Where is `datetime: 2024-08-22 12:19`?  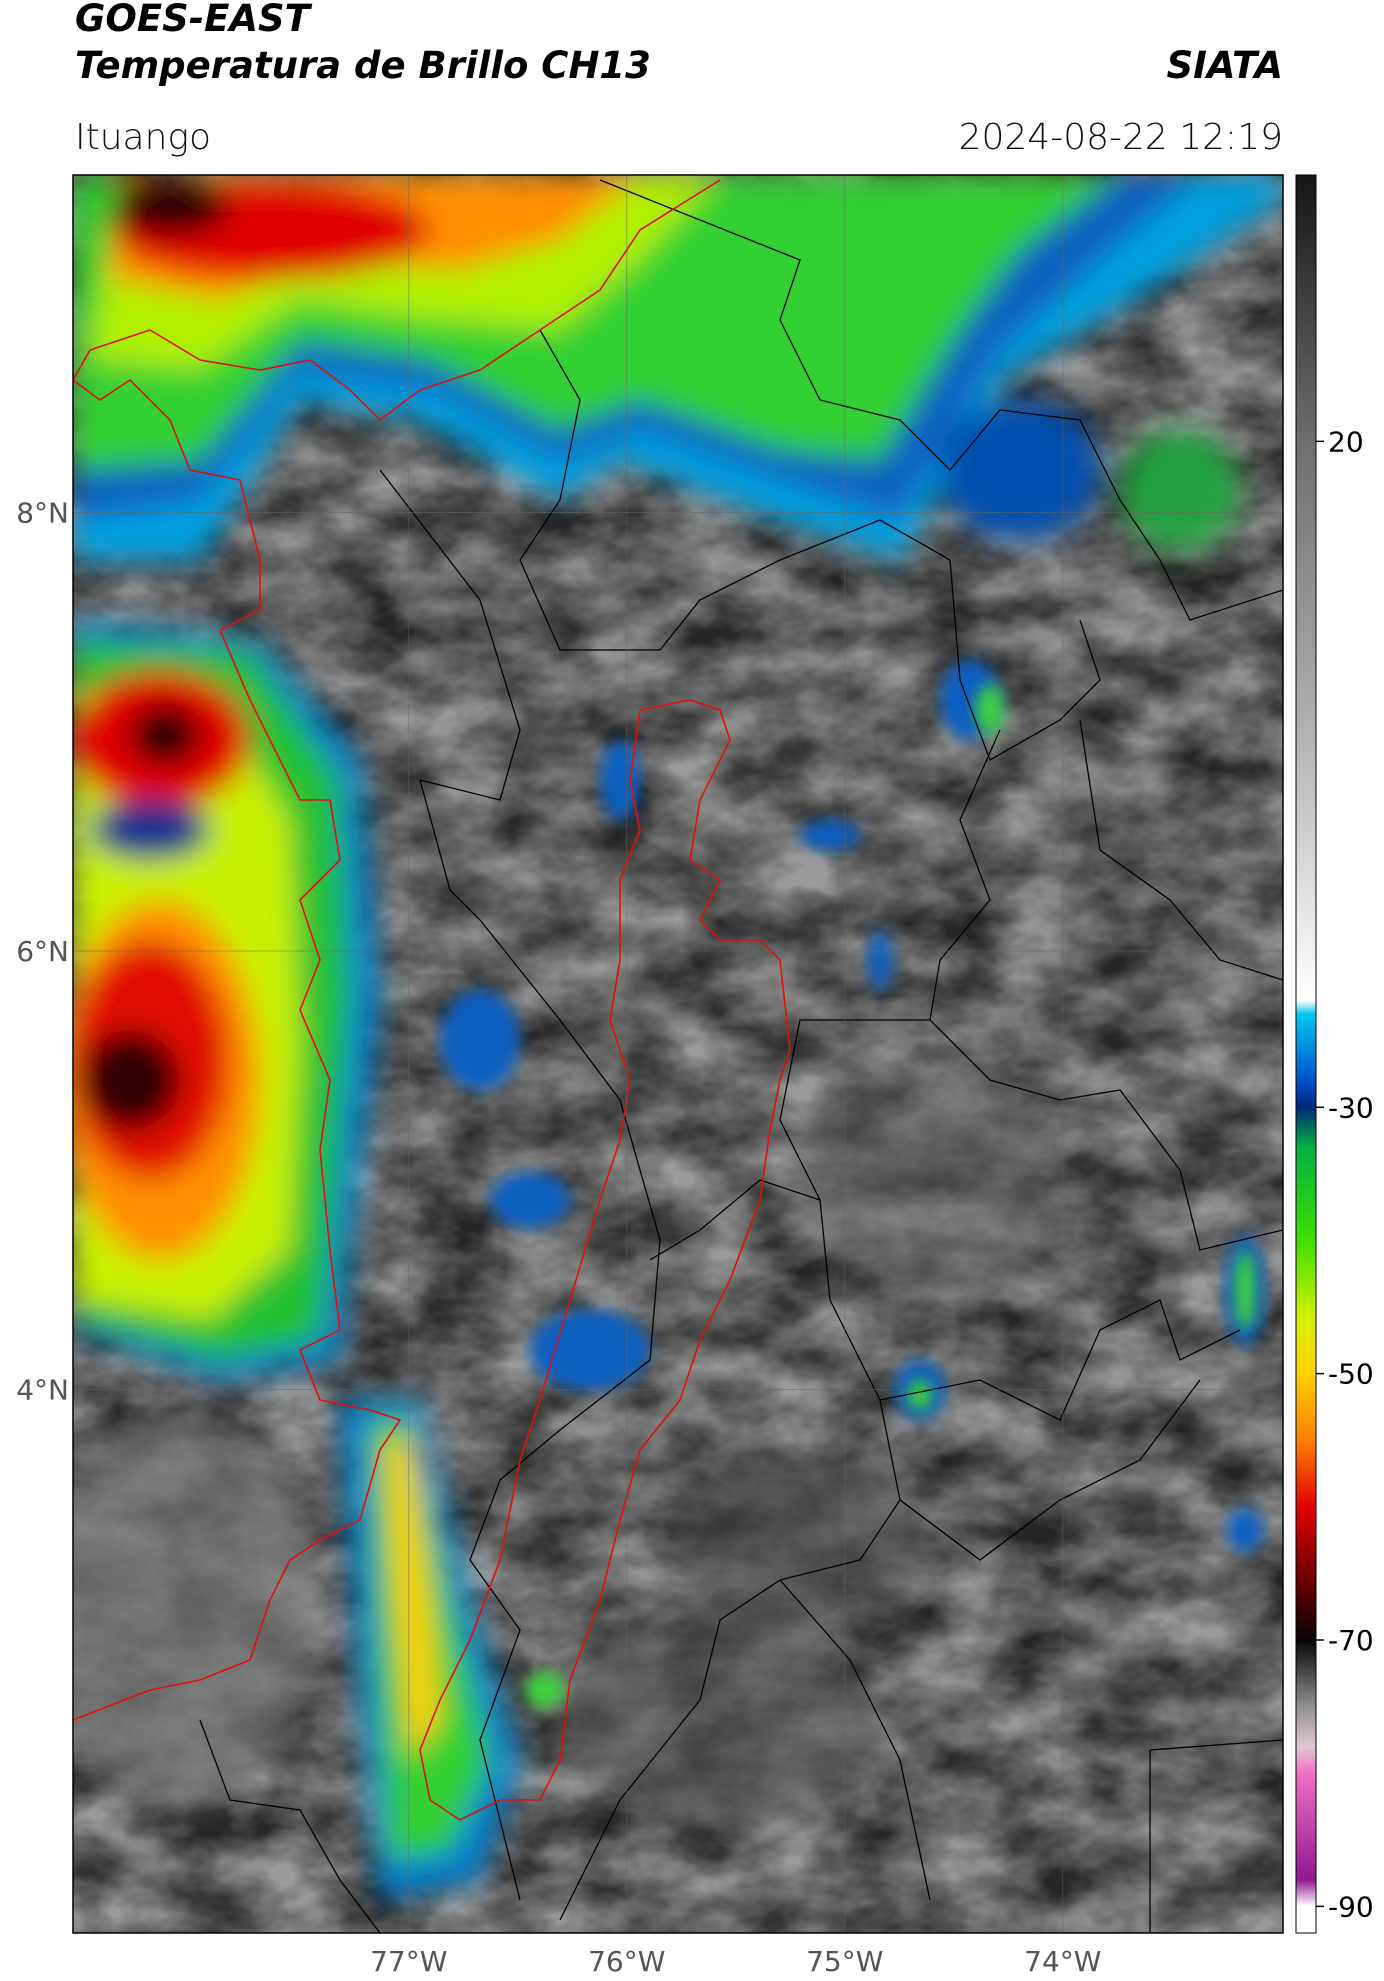
datetime: 2024-08-22 12:19 is located at coordinates (1121, 137).